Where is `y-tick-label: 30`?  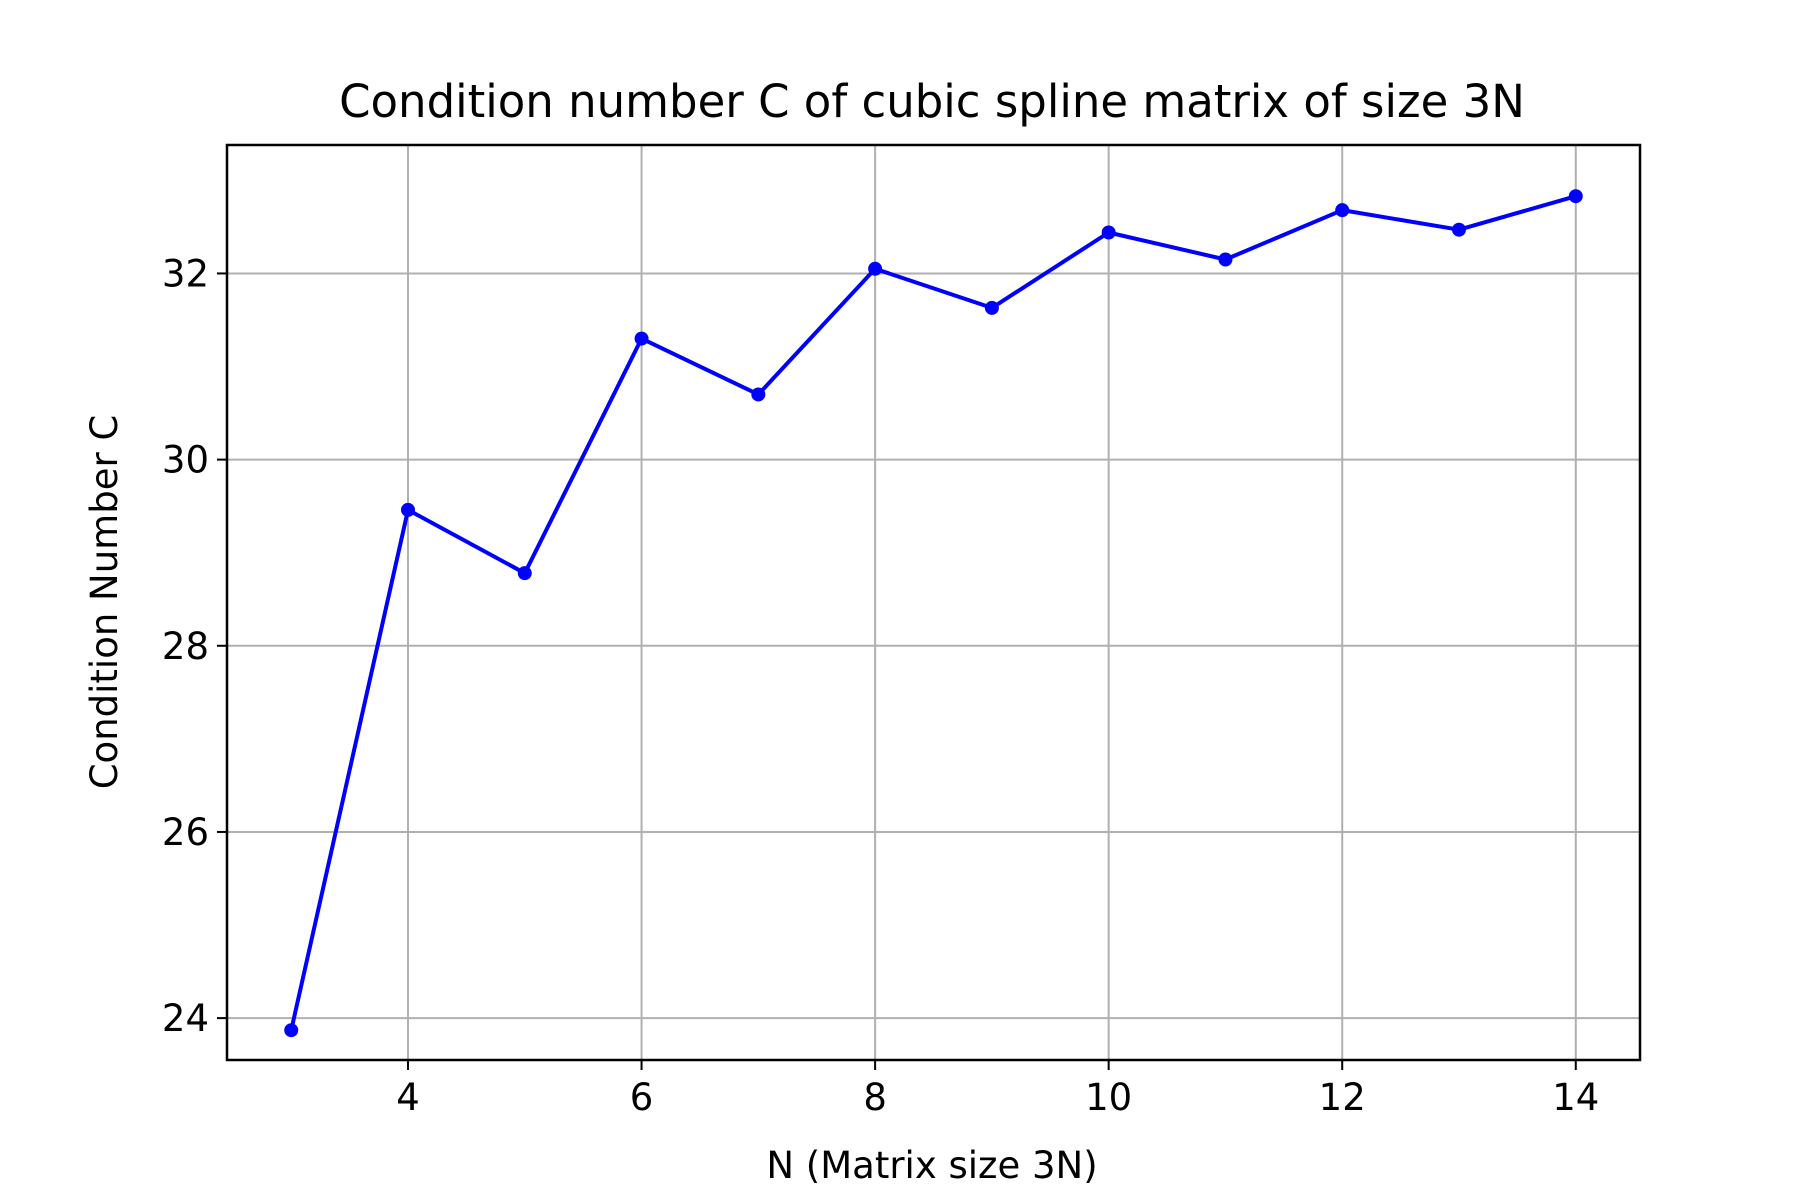 y-tick-label: 30 is located at coordinates (185, 460).